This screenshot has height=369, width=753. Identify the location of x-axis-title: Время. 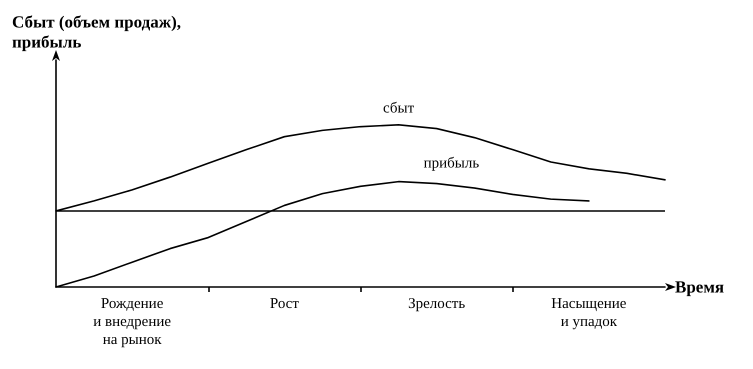
(699, 287).